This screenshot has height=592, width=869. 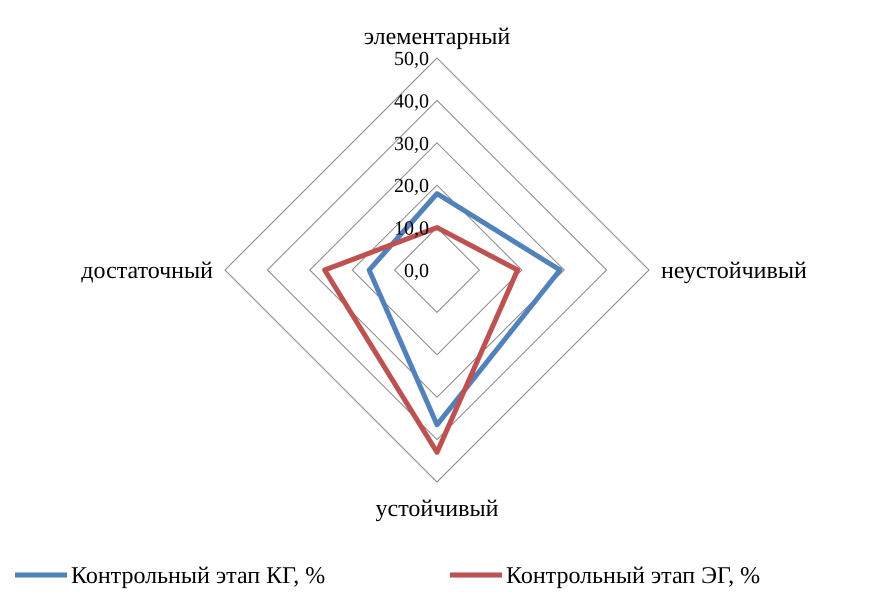 I want to click on legend-label: Контрольный этап ЭГ, %, so click(x=633, y=576).